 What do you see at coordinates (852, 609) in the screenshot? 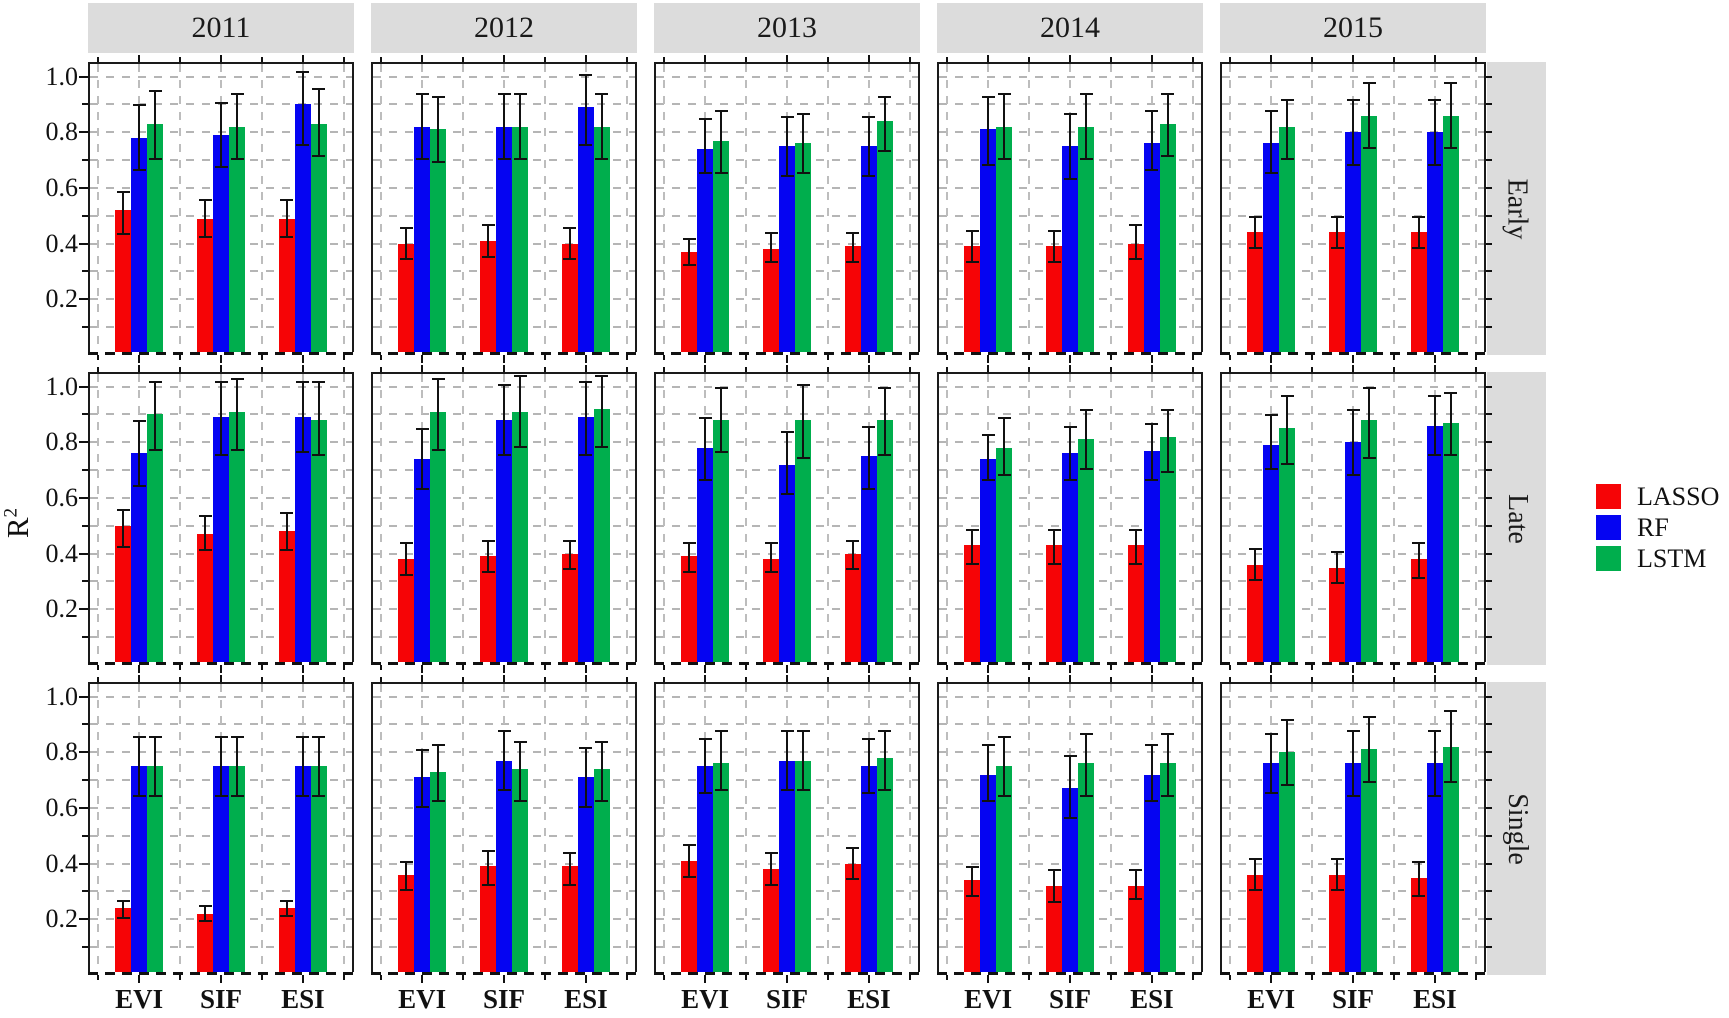
I see `bar-lasso-ESI` at bounding box center [852, 609].